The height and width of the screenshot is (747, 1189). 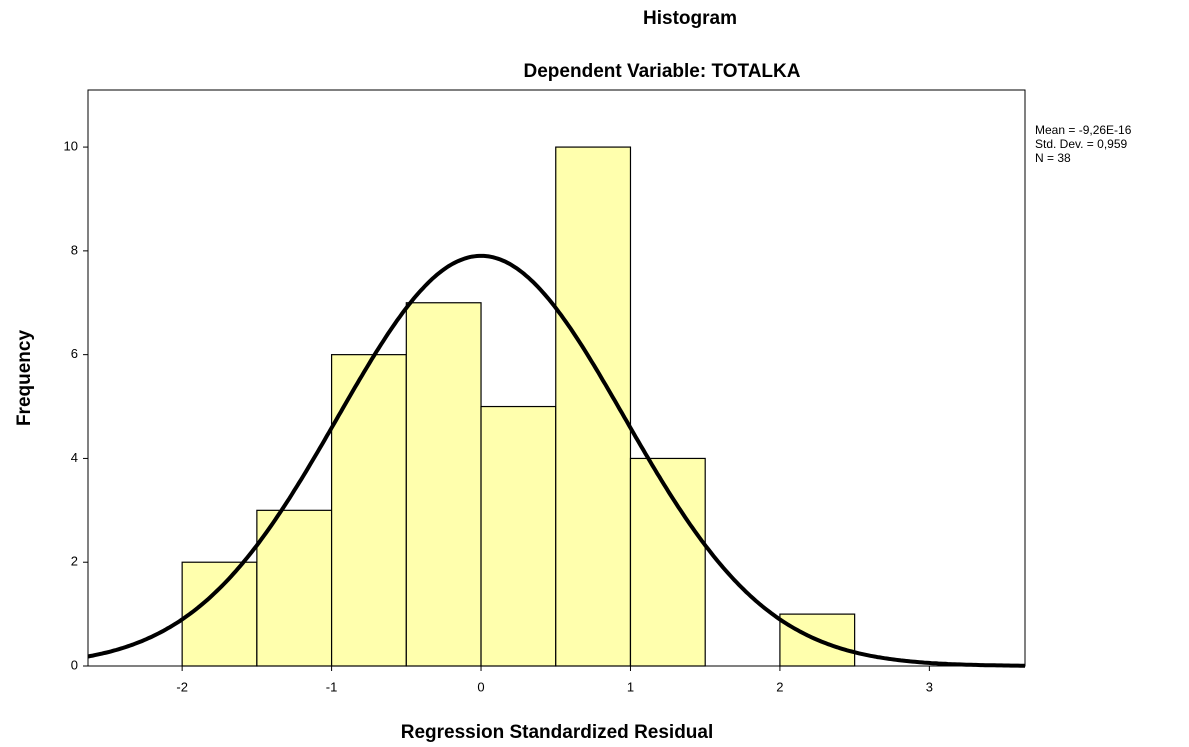 What do you see at coordinates (630, 686) in the screenshot?
I see `x-tick-label: 1` at bounding box center [630, 686].